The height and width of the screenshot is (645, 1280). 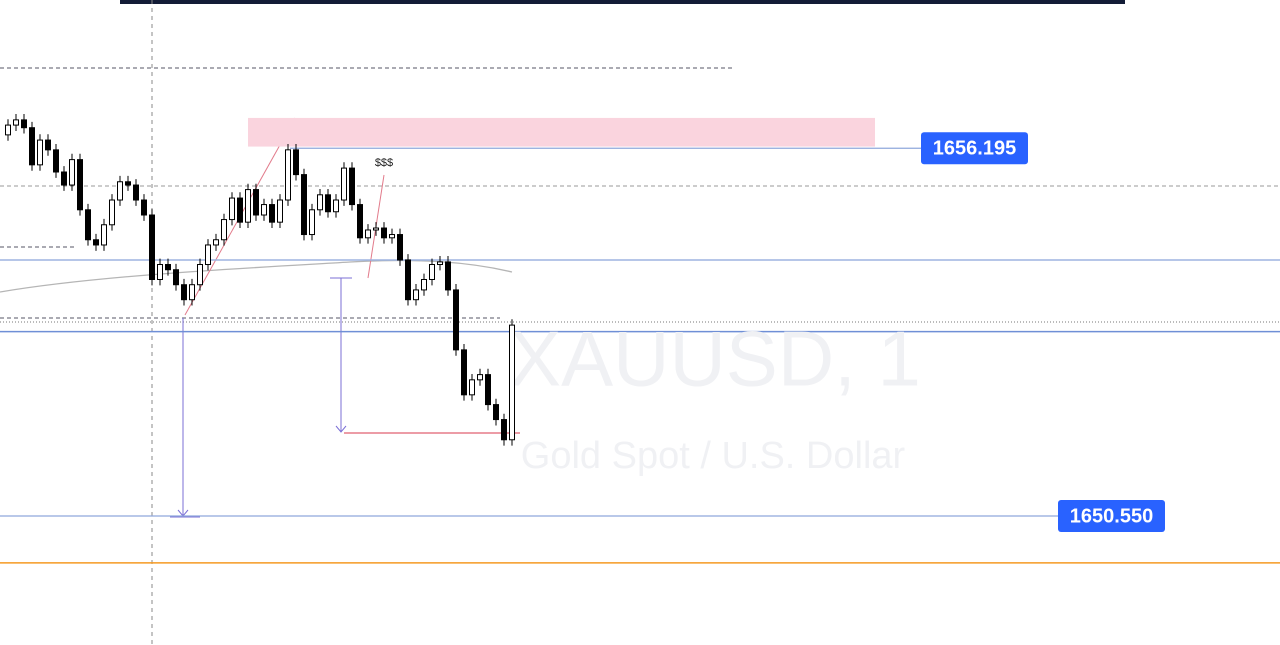 I want to click on top-bar, so click(x=622, y=2).